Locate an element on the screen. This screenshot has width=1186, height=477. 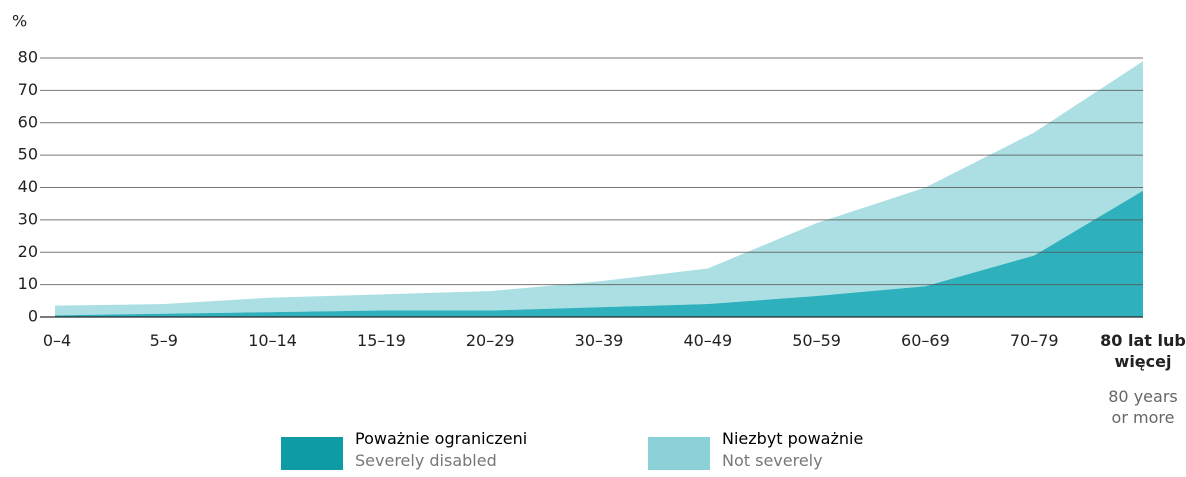
y-tick-label: 30 is located at coordinates (28, 218).